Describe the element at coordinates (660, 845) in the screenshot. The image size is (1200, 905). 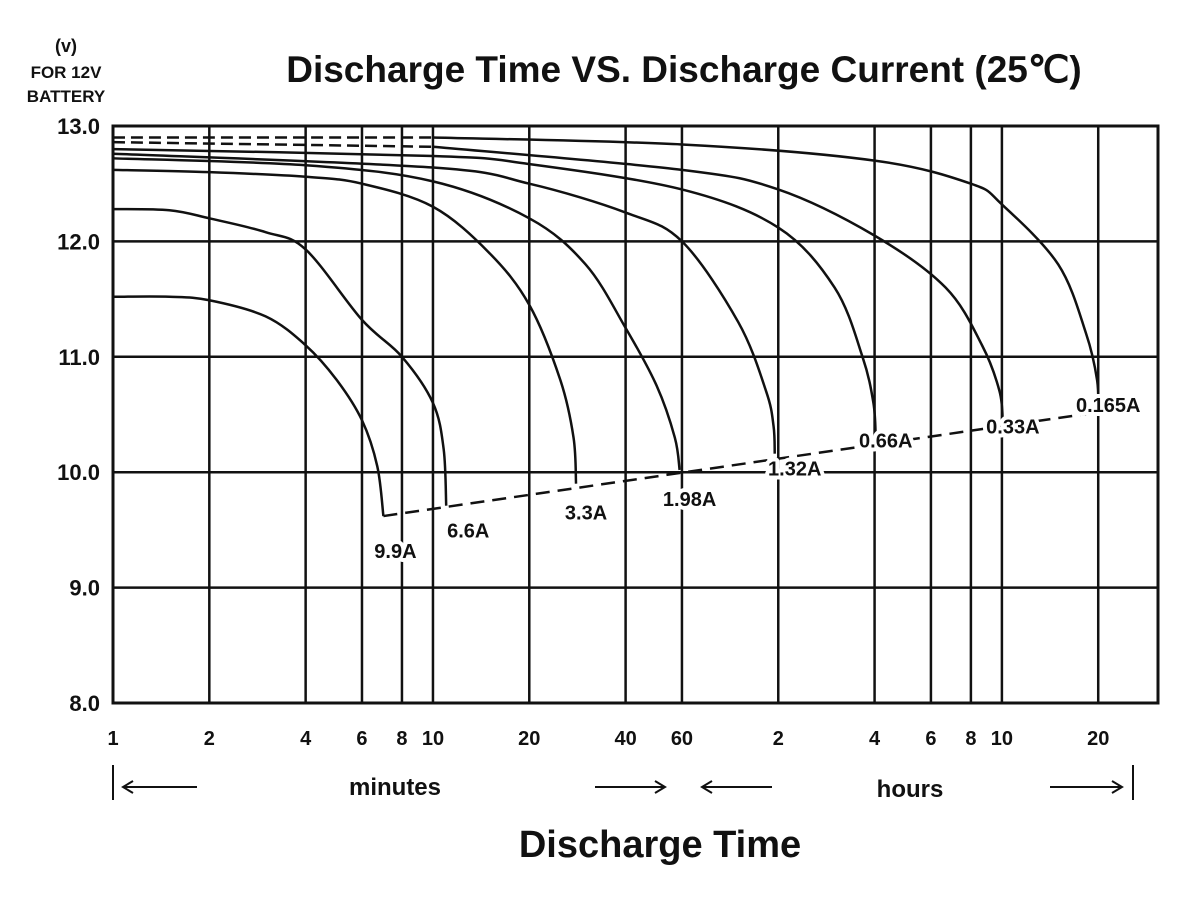
I see `x-axis-label: Discharge Time` at that location.